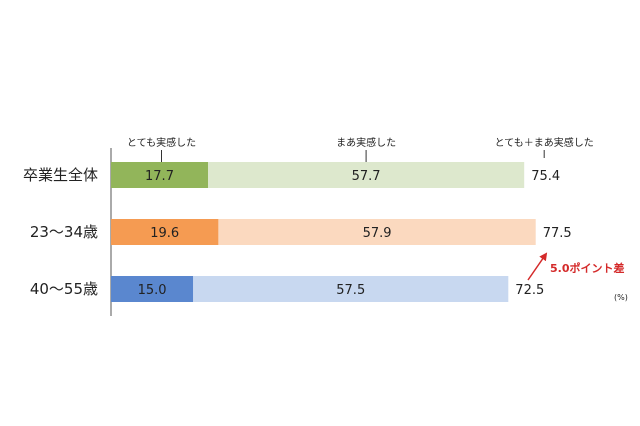 The image size is (640, 426). What do you see at coordinates (529, 290) in the screenshot?
I see `value-total-2: 72.5` at bounding box center [529, 290].